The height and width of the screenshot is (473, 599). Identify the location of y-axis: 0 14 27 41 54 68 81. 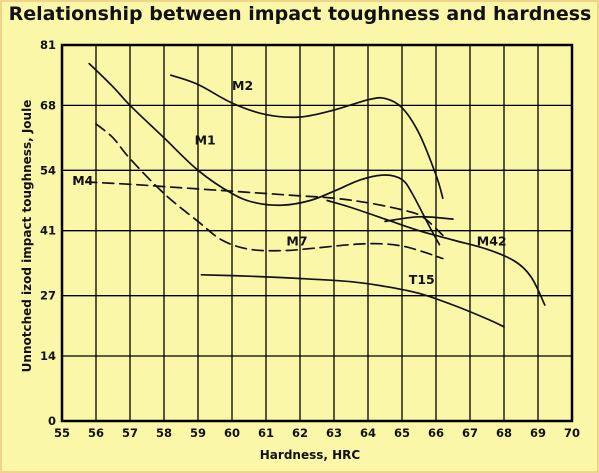
(48, 233).